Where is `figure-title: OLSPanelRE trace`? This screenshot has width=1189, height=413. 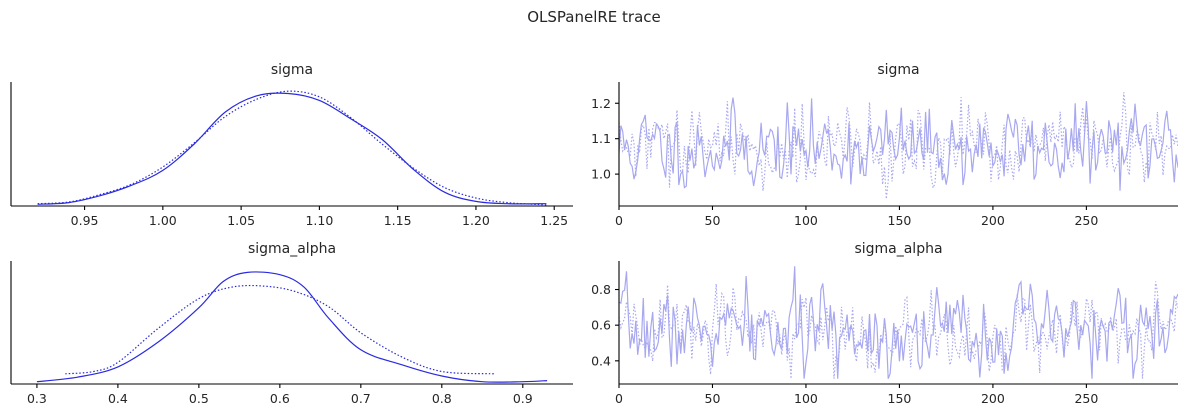
figure-title: OLSPanelRE trace is located at coordinates (594, 17).